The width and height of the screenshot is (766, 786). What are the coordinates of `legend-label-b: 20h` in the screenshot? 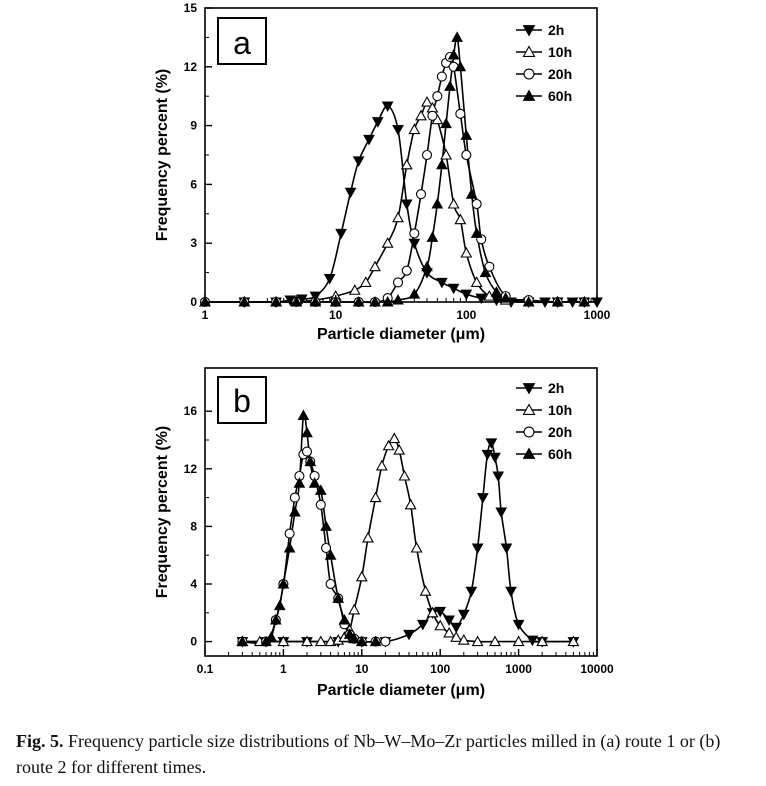 It's located at (560, 432).